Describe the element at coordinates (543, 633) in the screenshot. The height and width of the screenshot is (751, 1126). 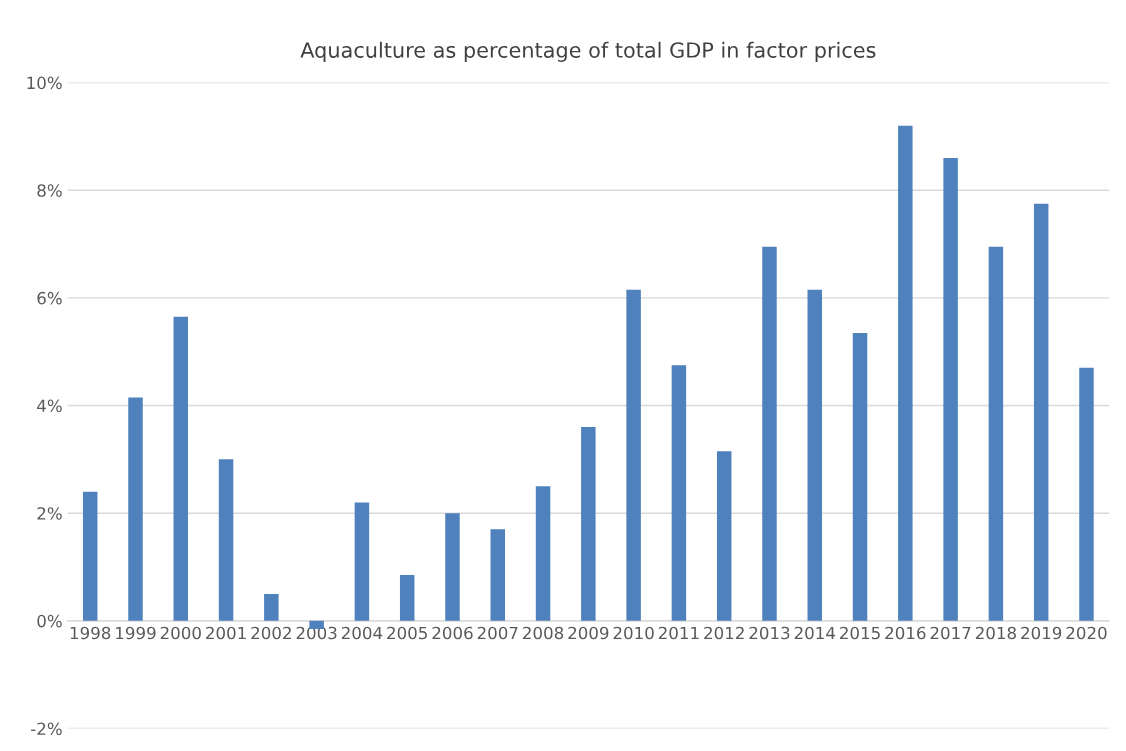
I see `x-tick-label: 2008` at that location.